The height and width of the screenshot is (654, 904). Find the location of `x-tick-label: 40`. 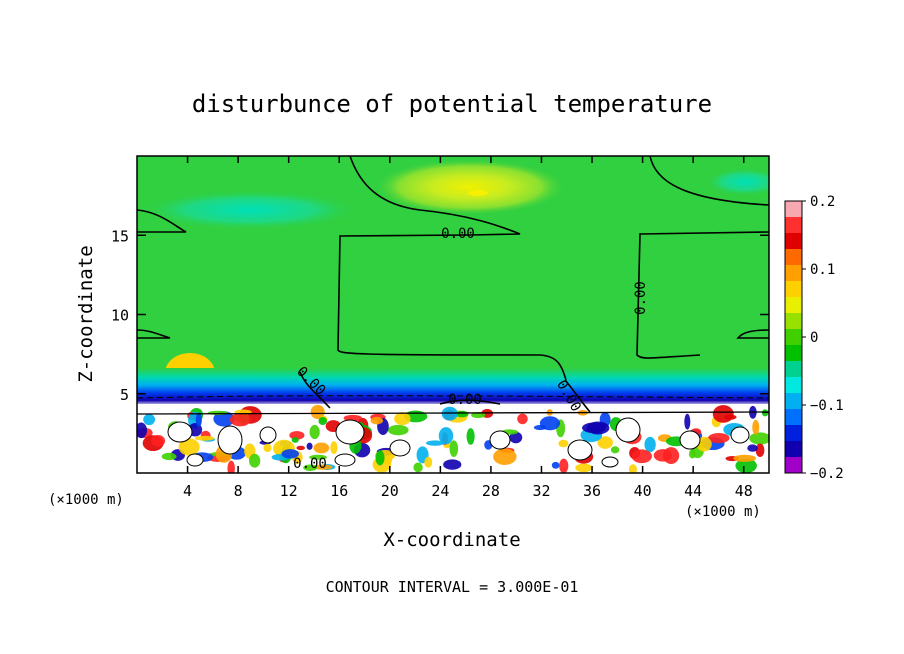

x-tick-label: 40 is located at coordinates (643, 491).